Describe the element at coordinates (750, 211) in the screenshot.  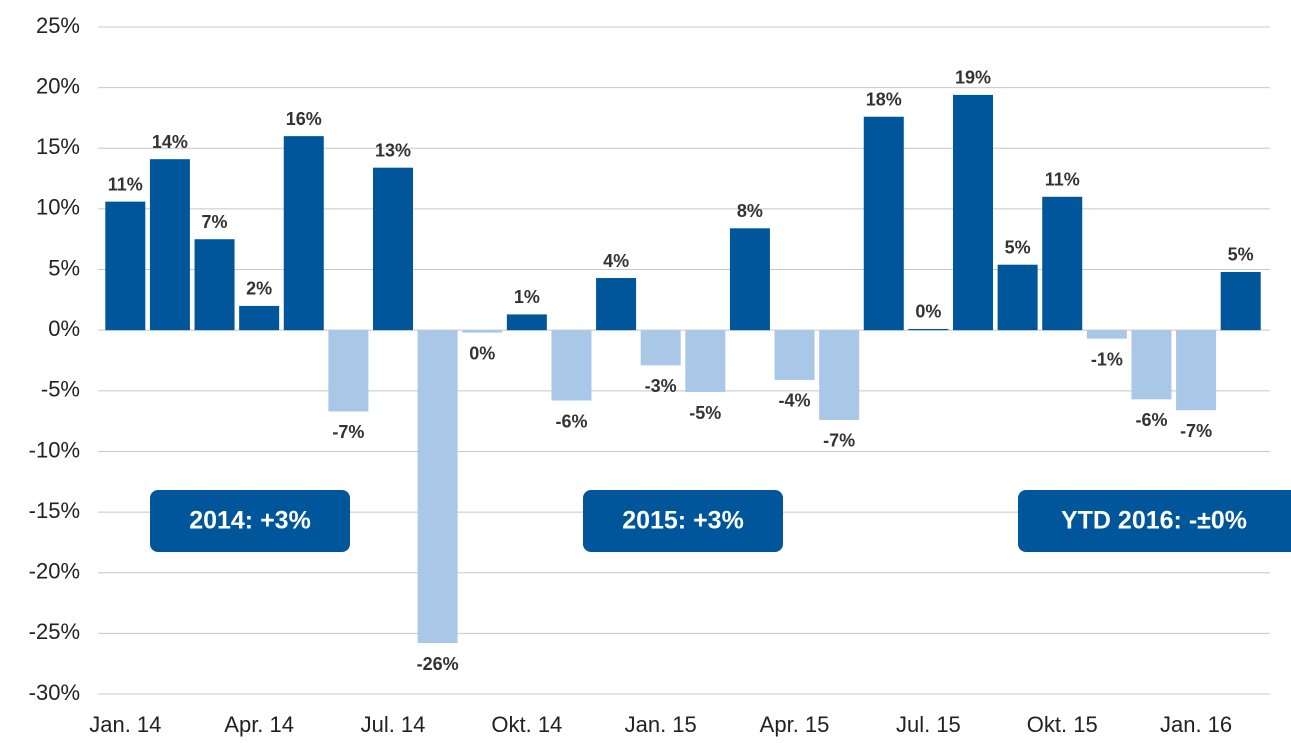
I see `data-label: 8%` at that location.